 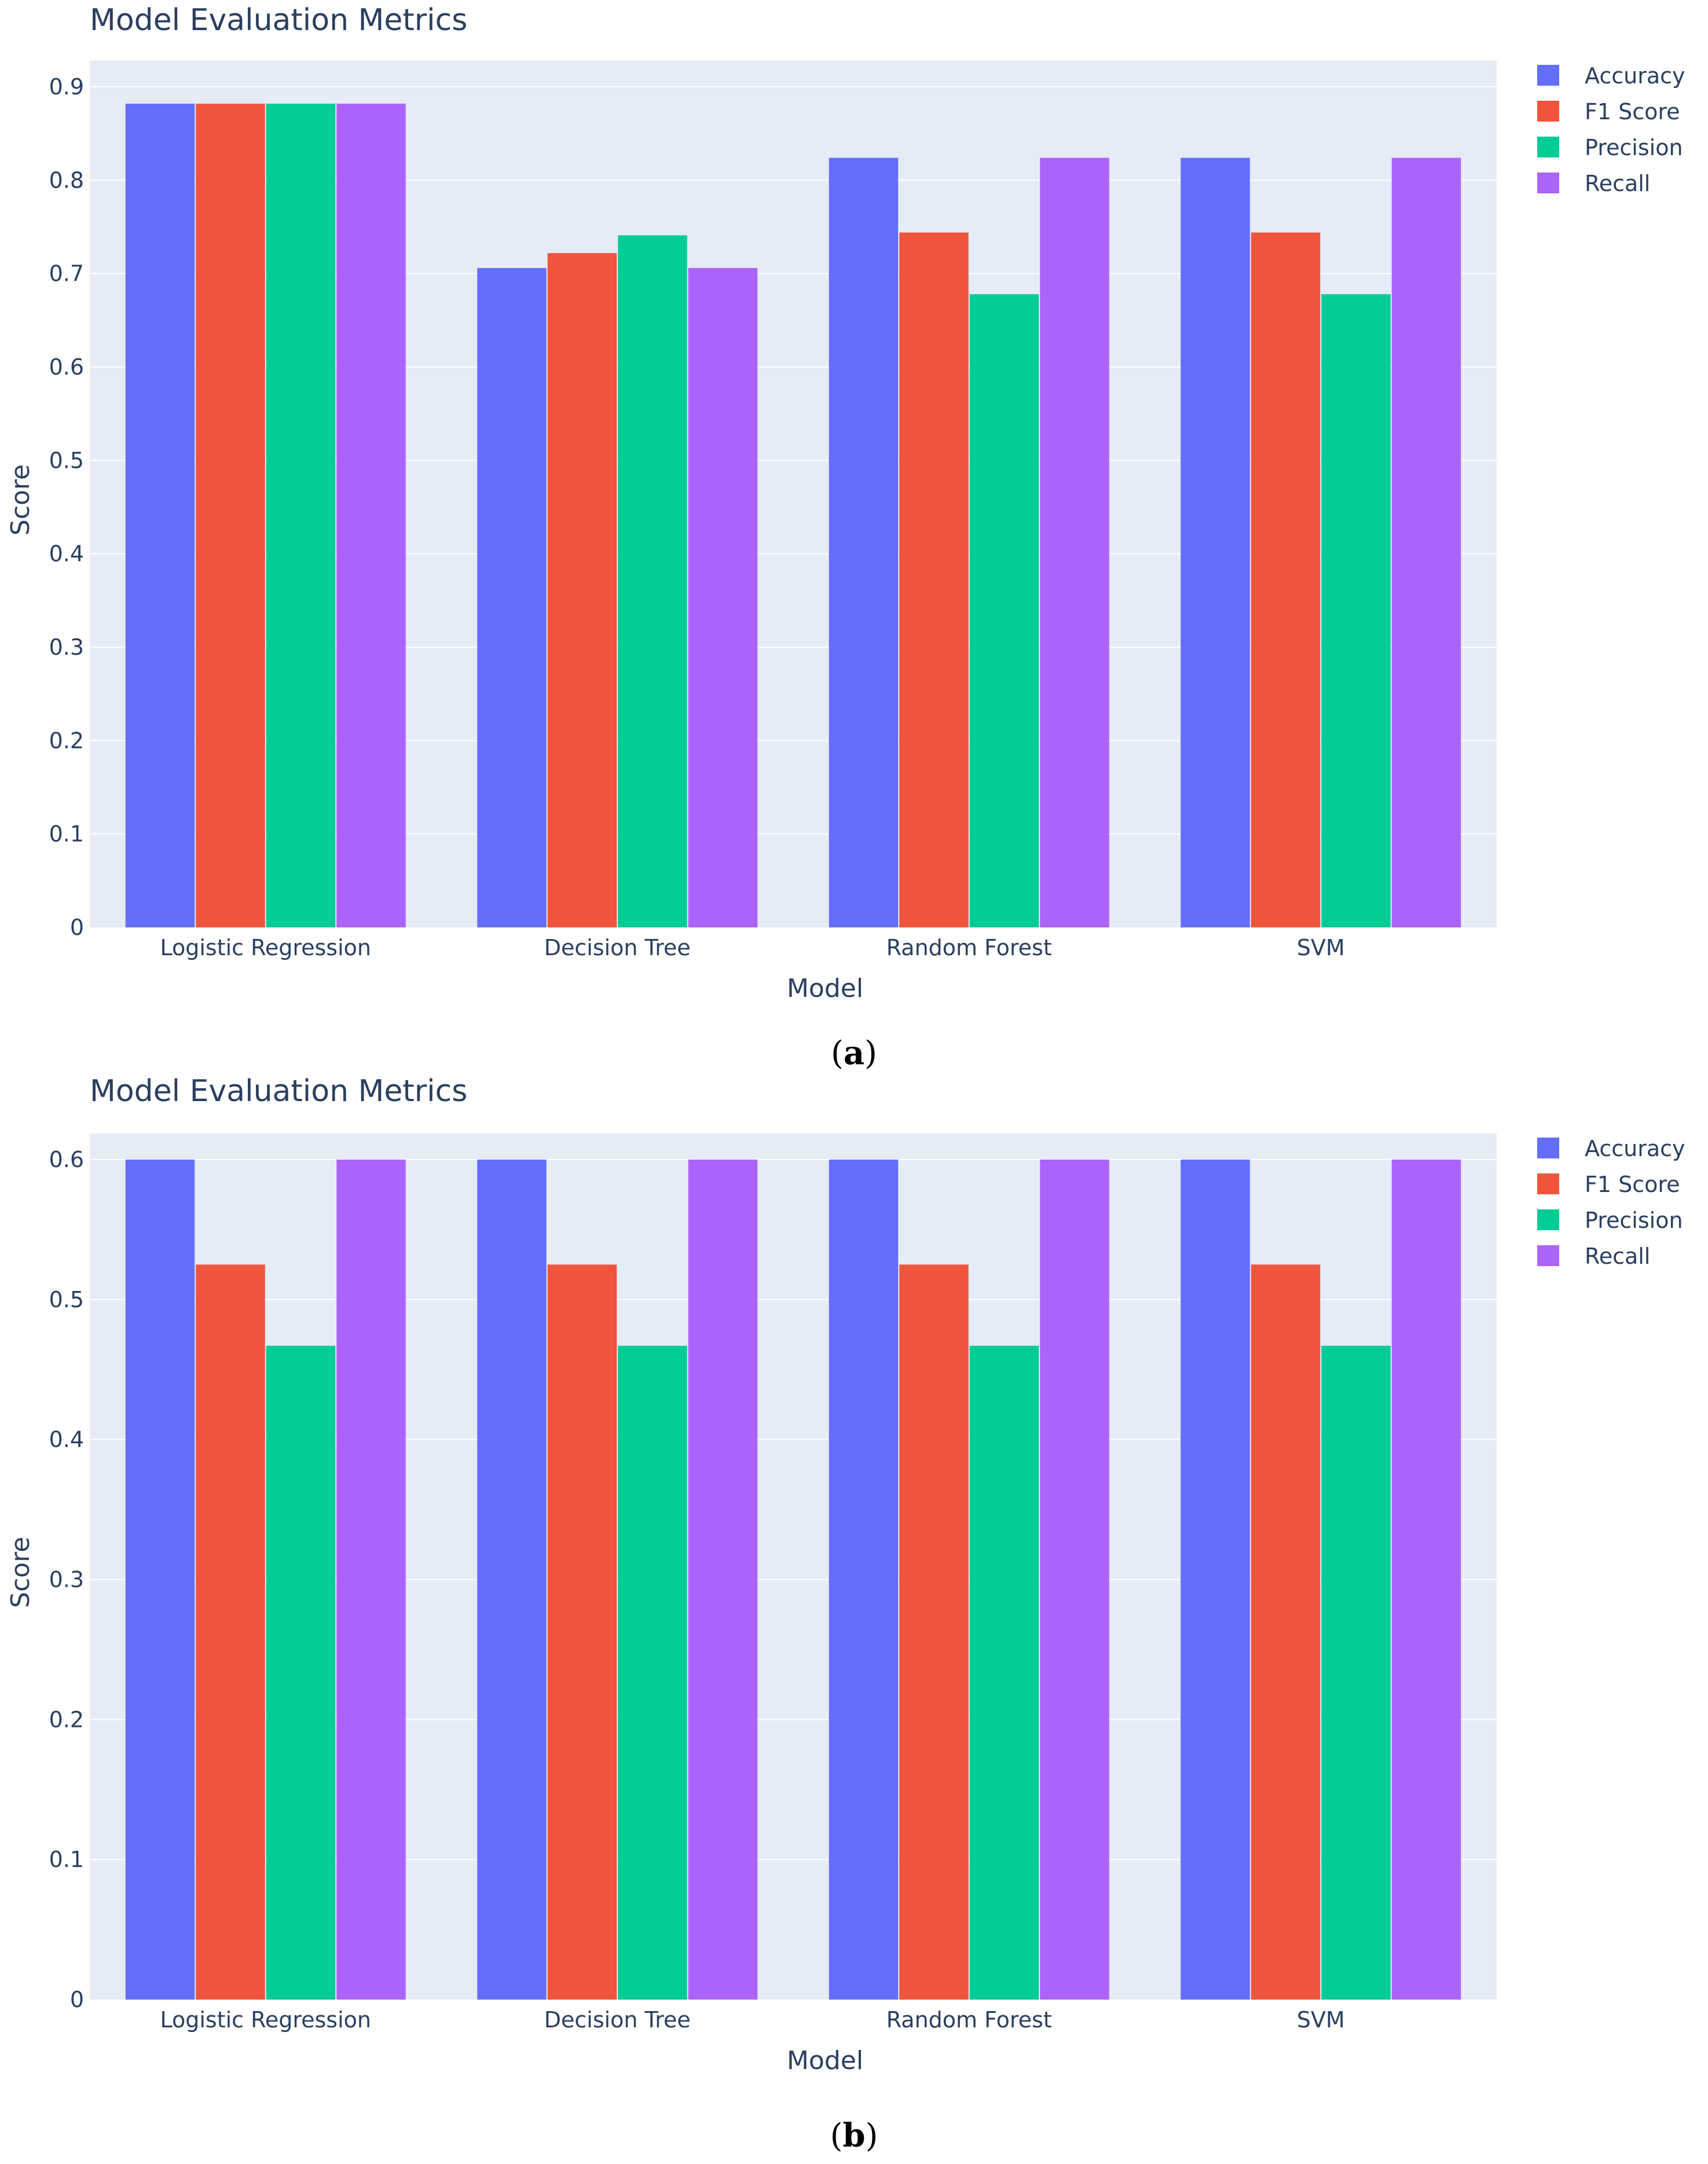 I want to click on caption-a: (a), so click(x=854, y=1053).